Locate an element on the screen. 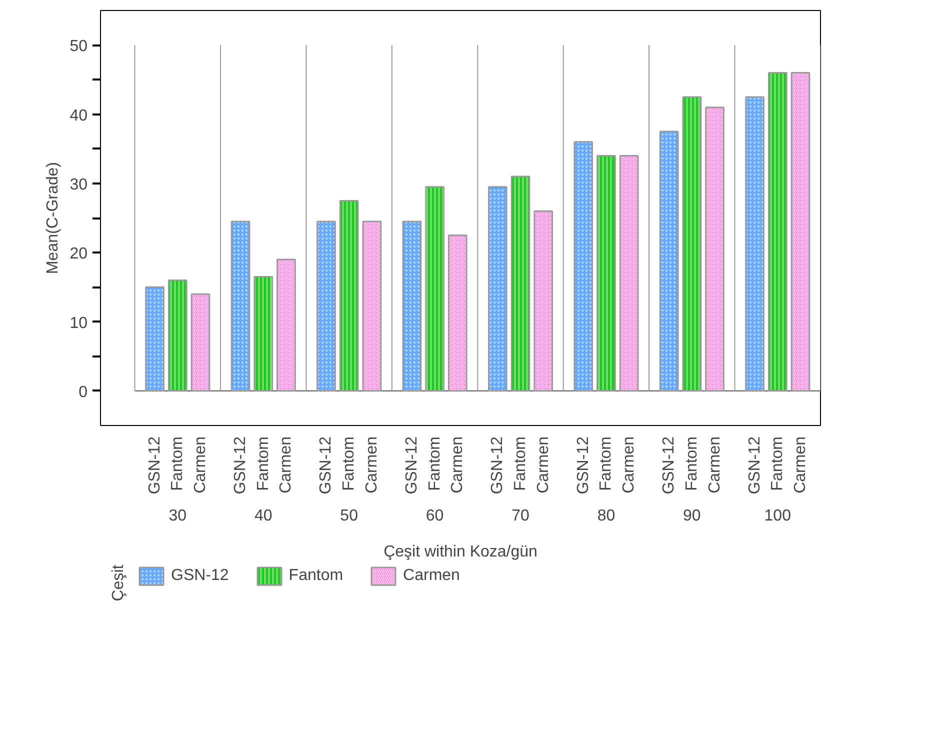  y-tick-label: 0 is located at coordinates (83, 392).